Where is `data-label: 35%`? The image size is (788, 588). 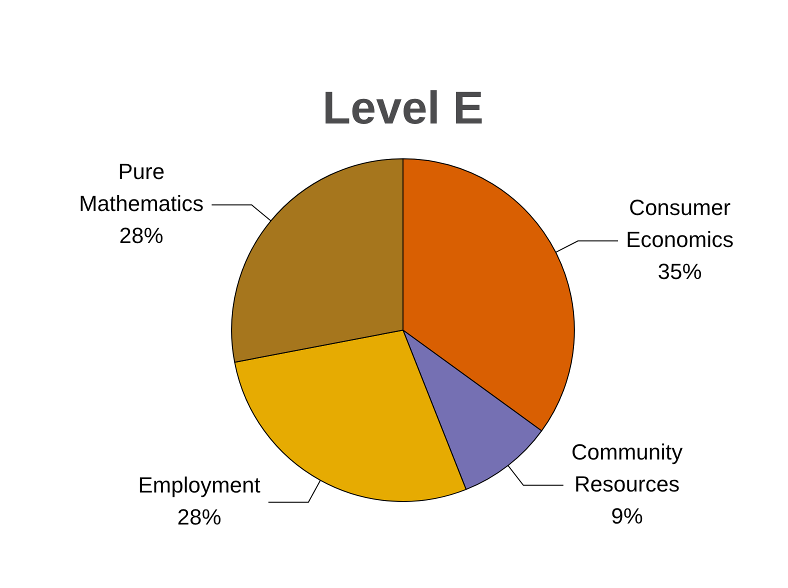
data-label: 35% is located at coordinates (680, 271).